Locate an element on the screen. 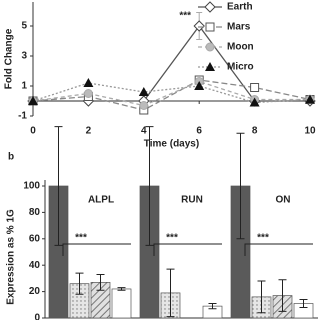 The width and height of the screenshot is (320, 320). legend-label: Moon is located at coordinates (240, 47).